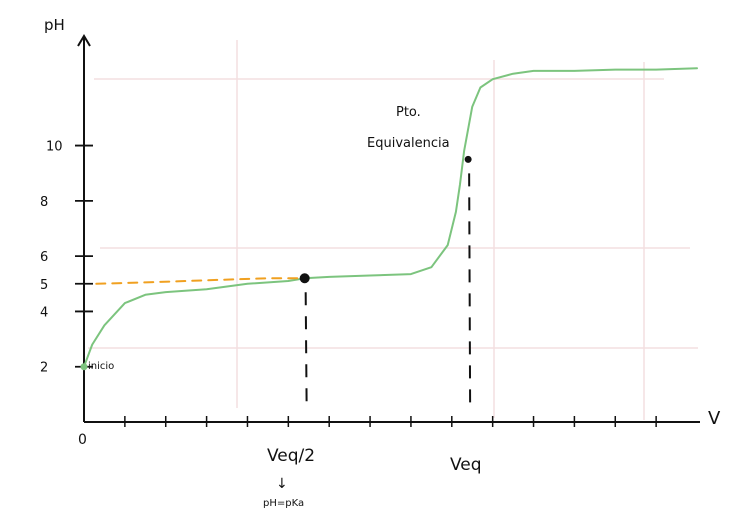  What do you see at coordinates (466, 465) in the screenshot?
I see `veq-label: Veq` at bounding box center [466, 465].